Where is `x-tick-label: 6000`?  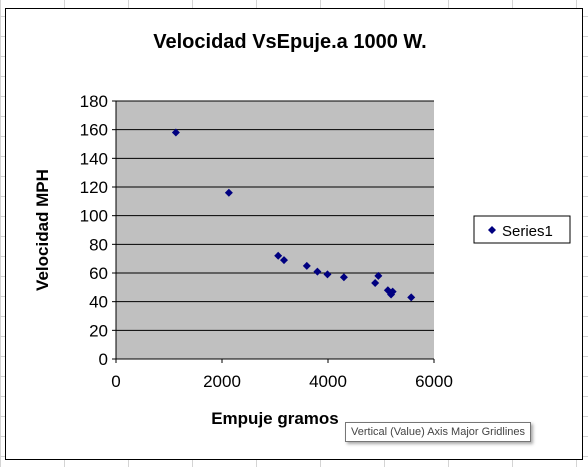 x-tick-label: 6000 is located at coordinates (434, 381).